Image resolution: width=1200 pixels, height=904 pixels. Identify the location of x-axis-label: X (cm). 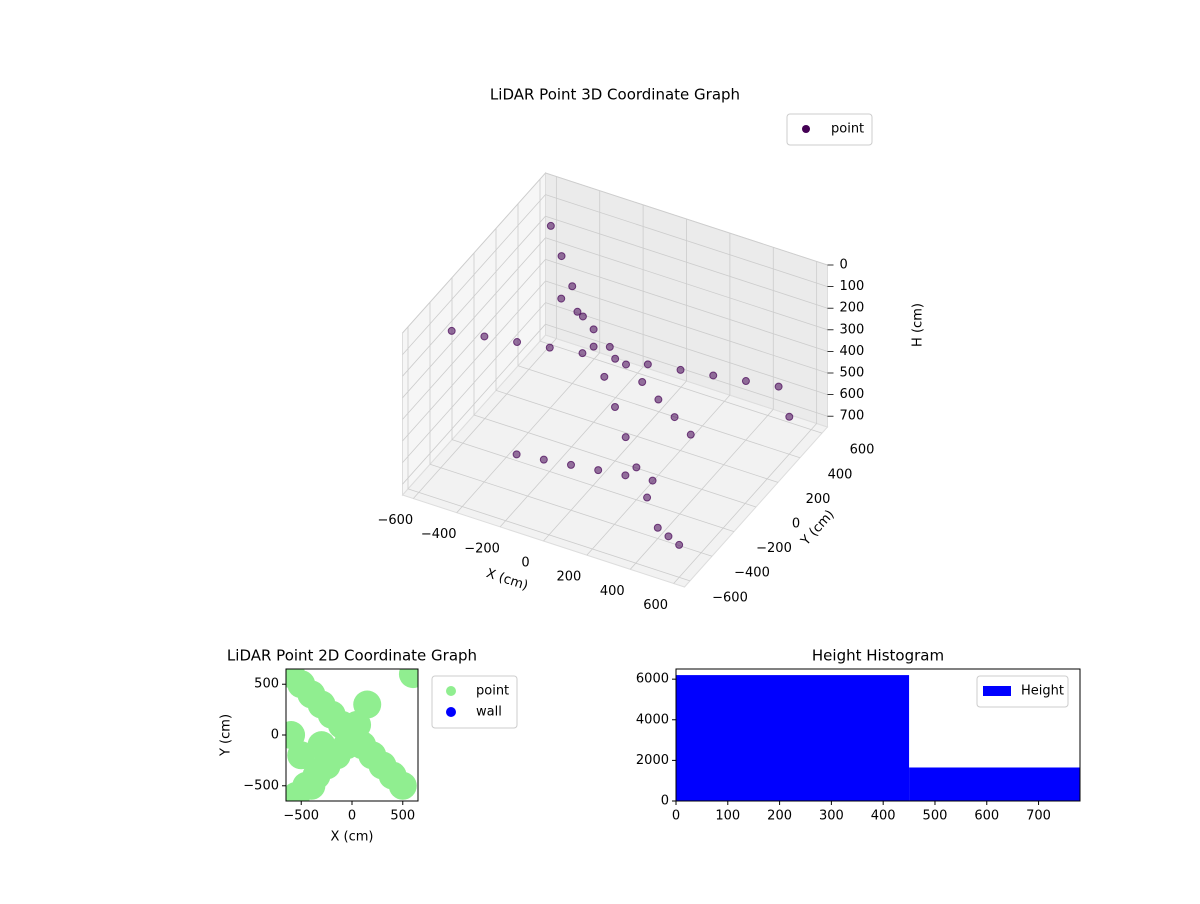
(352, 837).